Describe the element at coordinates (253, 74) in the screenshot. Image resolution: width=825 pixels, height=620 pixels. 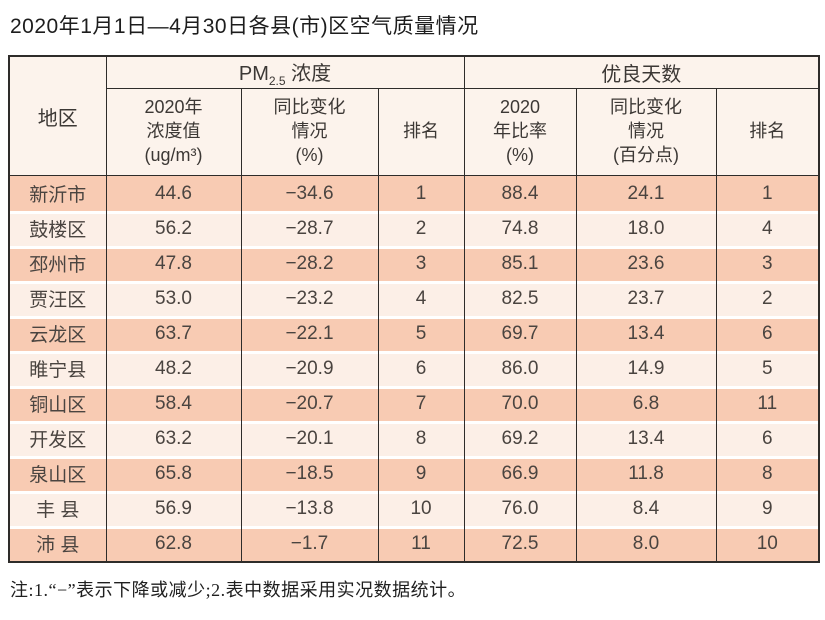
I see `pm25-label-prefix: PM` at that location.